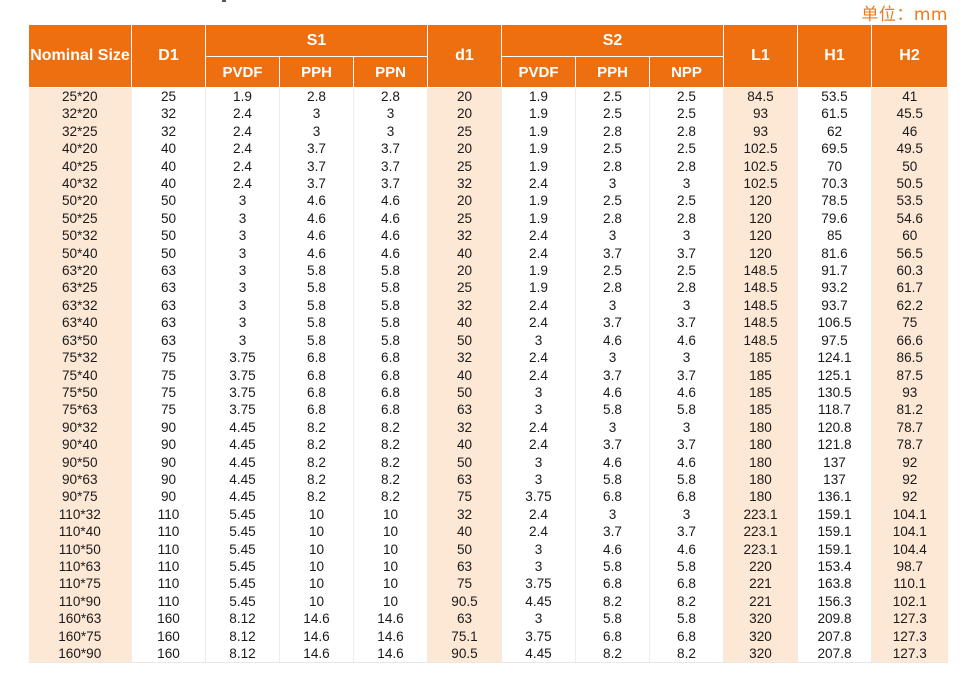 The image size is (970, 675). What do you see at coordinates (760, 288) in the screenshot?
I see `cell-l1: 148.5` at bounding box center [760, 288].